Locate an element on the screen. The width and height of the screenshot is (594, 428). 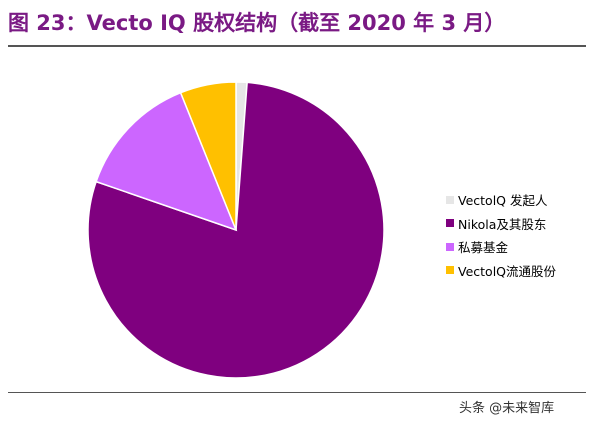
legend-item-nikola: Nikola及其股东 is located at coordinates (501, 224).